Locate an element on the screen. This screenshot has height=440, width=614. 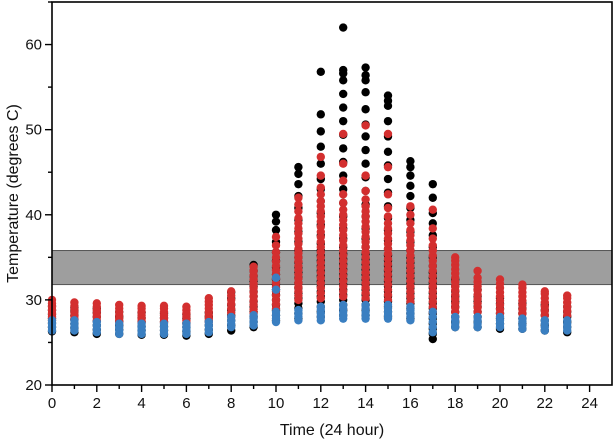
x-tick-label: 10 is located at coordinates (276, 403).